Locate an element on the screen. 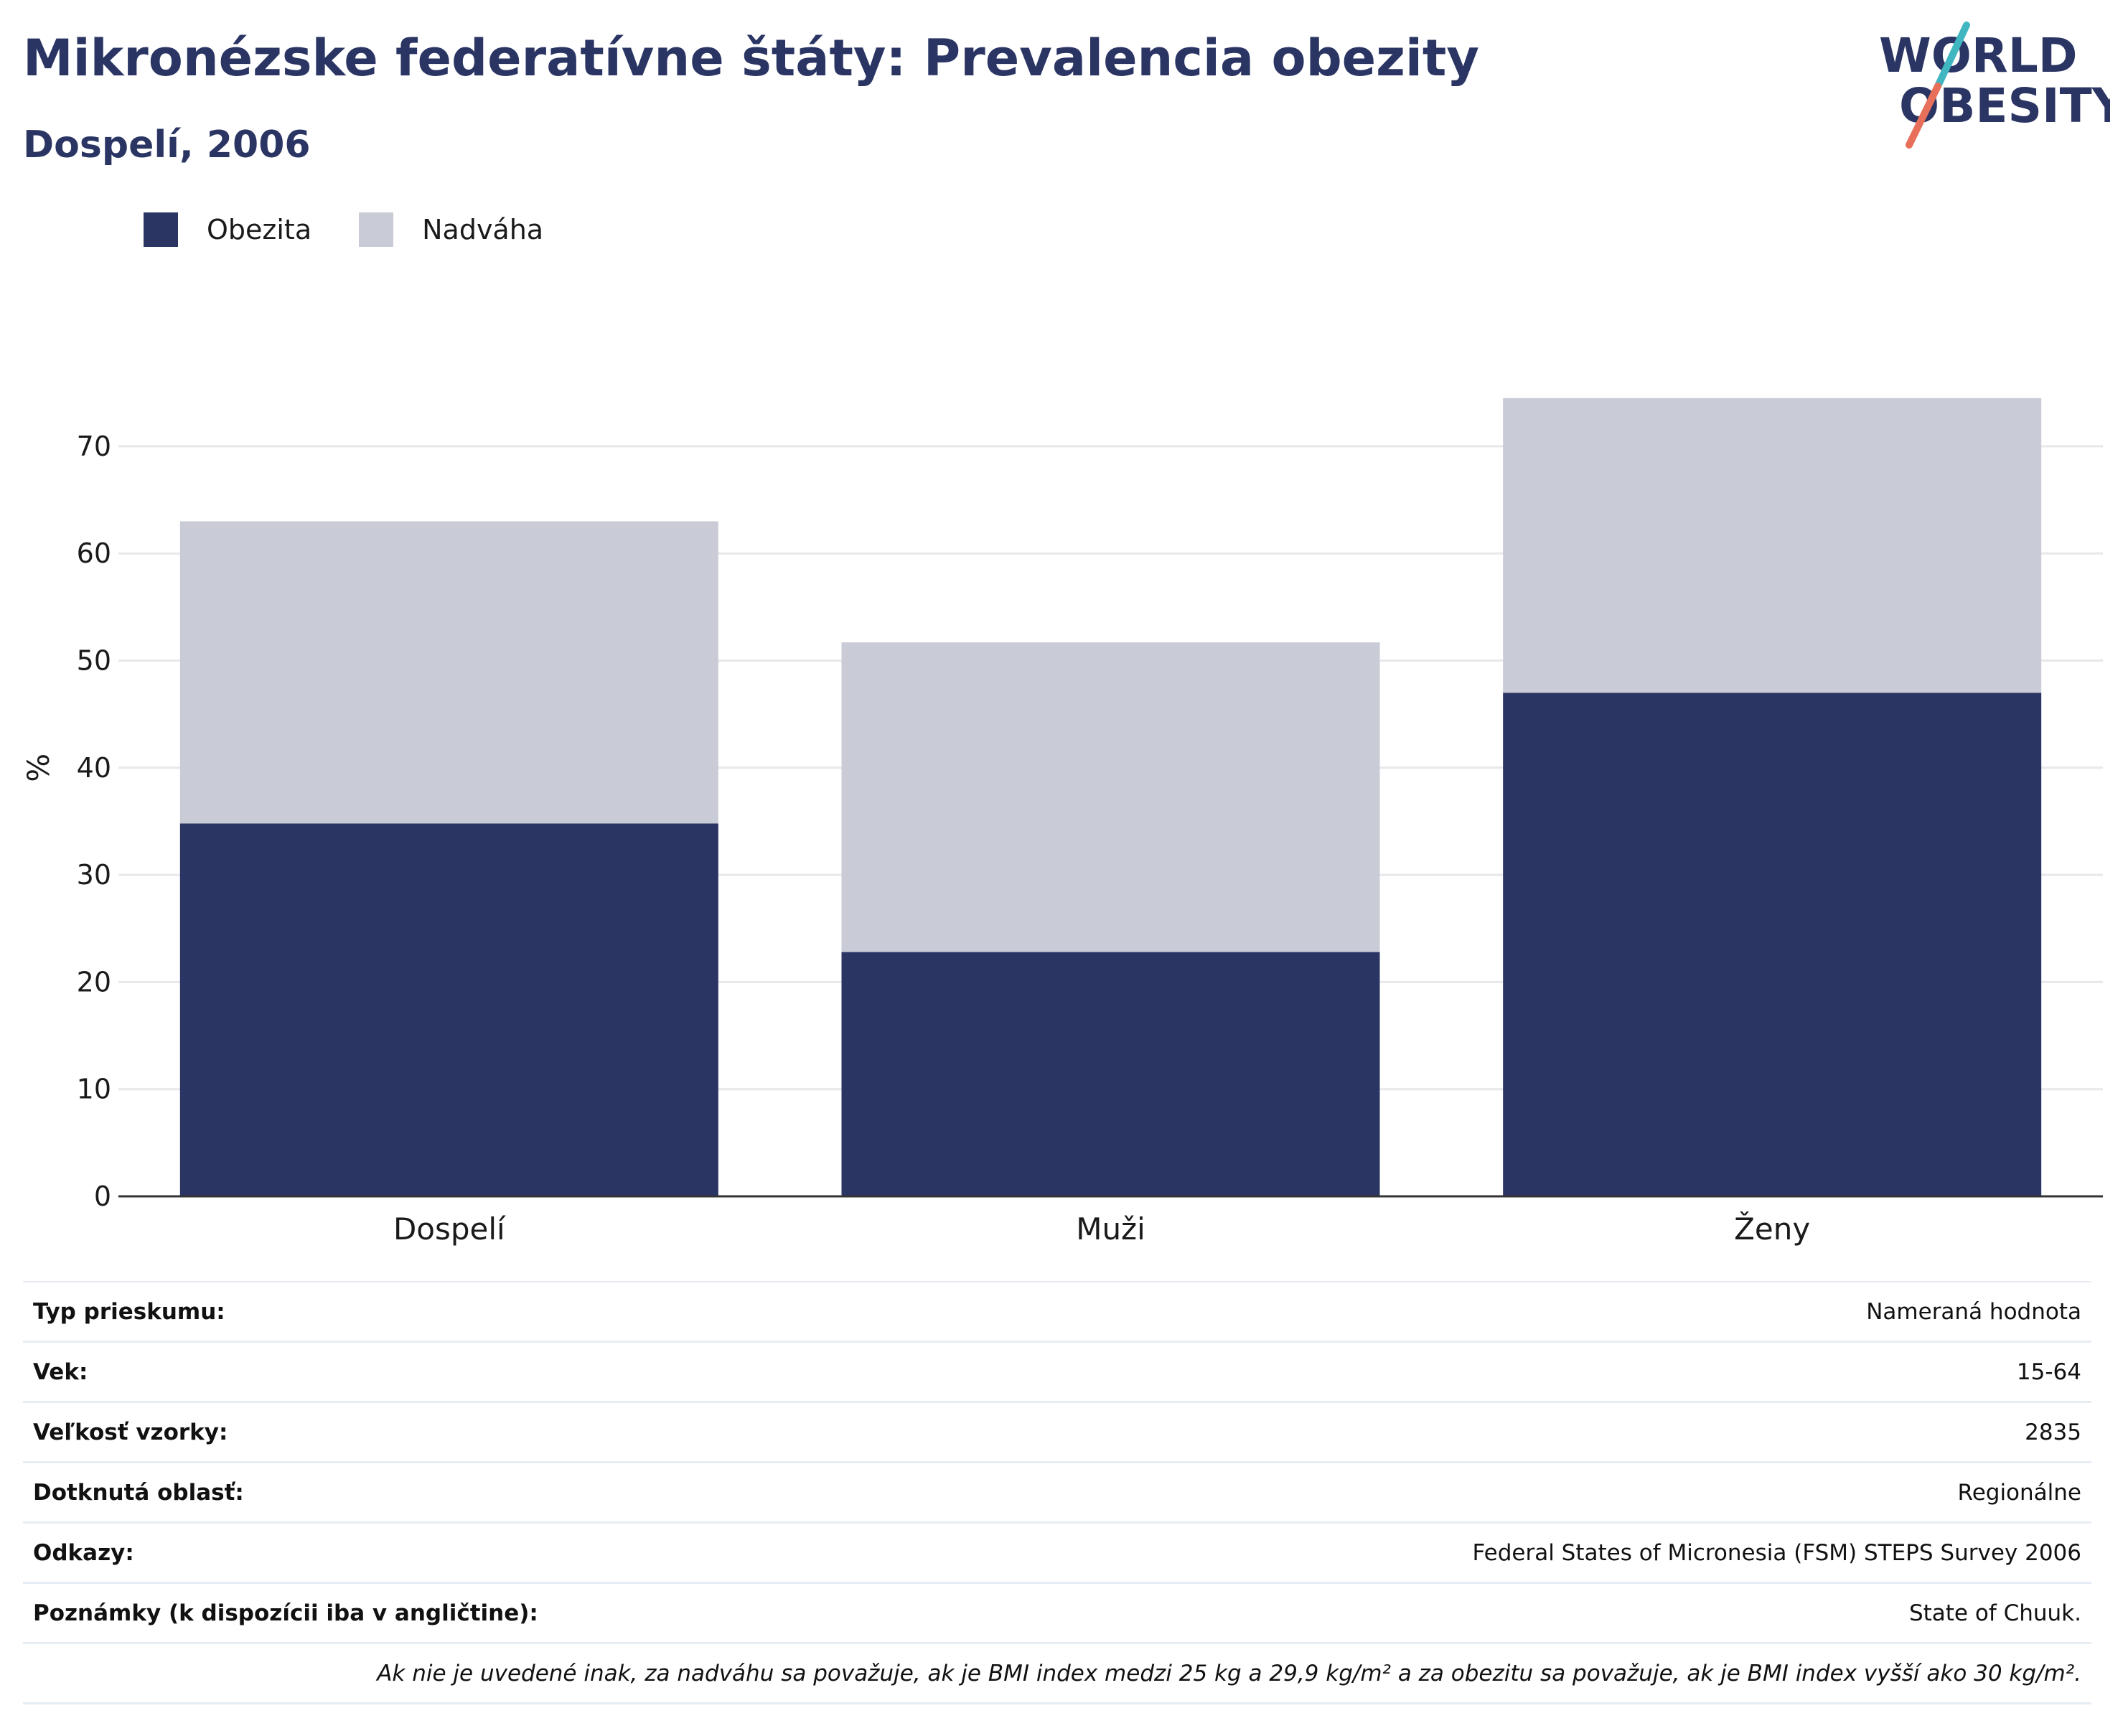  info-label: Vek: is located at coordinates (60, 1372).